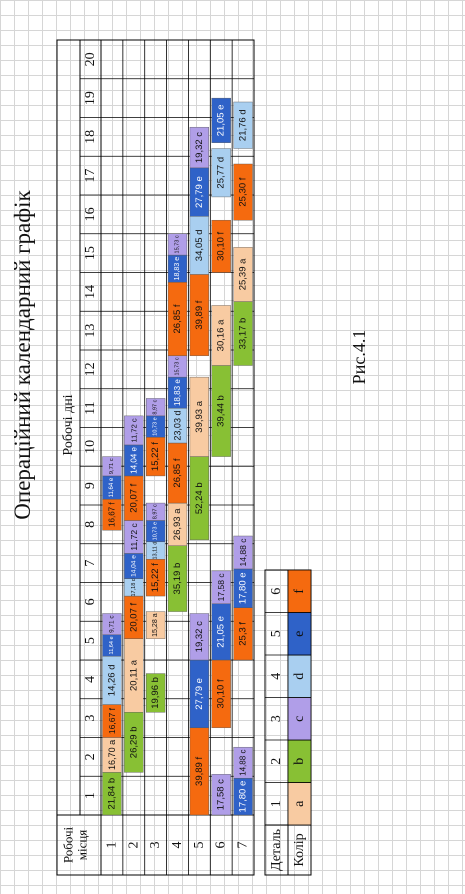 This screenshot has width=465, height=894. I want to click on gantt-bar: 30,16 a, so click(221, 335).